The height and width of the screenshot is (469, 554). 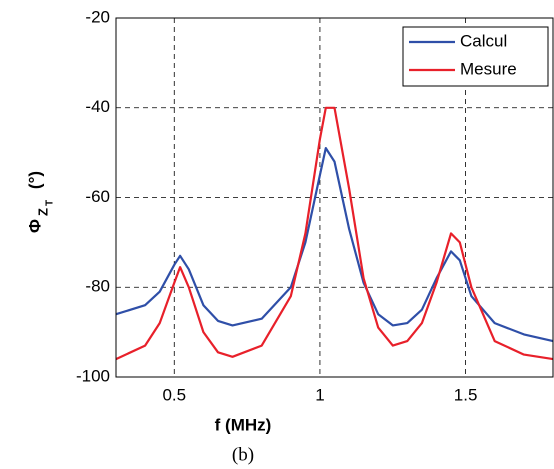 I want to click on y-label-unit: (°), so click(x=34, y=180).